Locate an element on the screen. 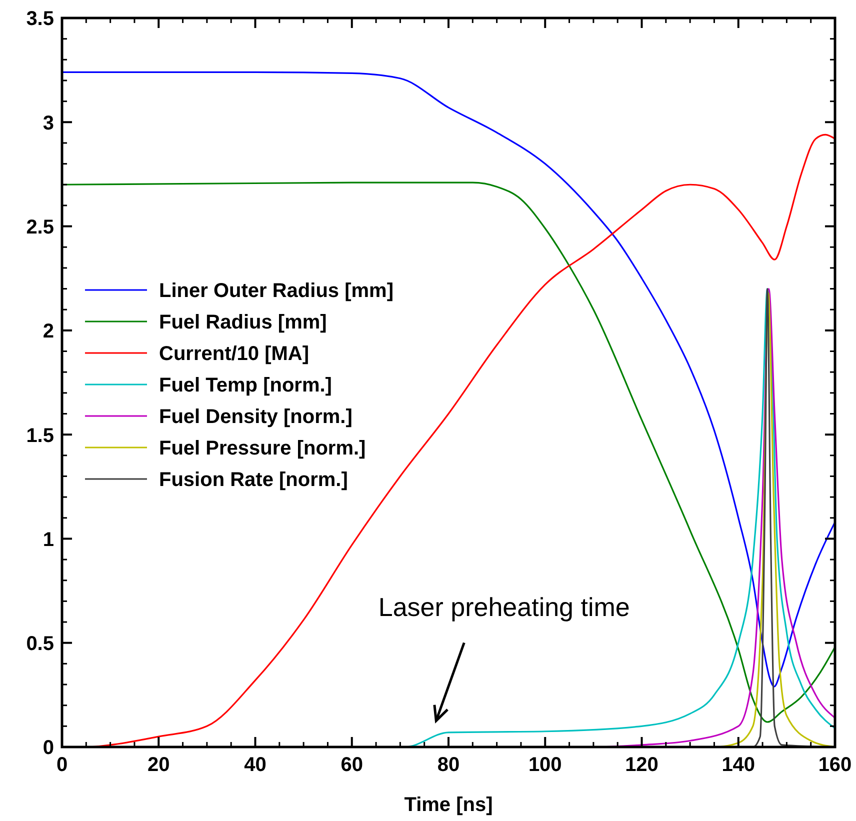  y-tick-label: 0 is located at coordinates (48, 748).